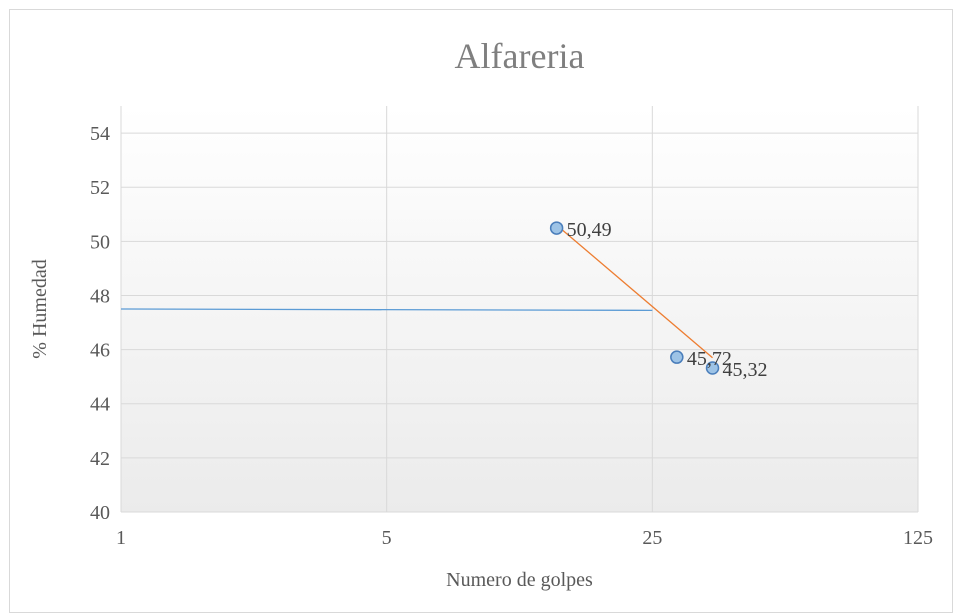 This screenshot has width=954, height=615. What do you see at coordinates (652, 538) in the screenshot?
I see `x-tick-label: 25` at bounding box center [652, 538].